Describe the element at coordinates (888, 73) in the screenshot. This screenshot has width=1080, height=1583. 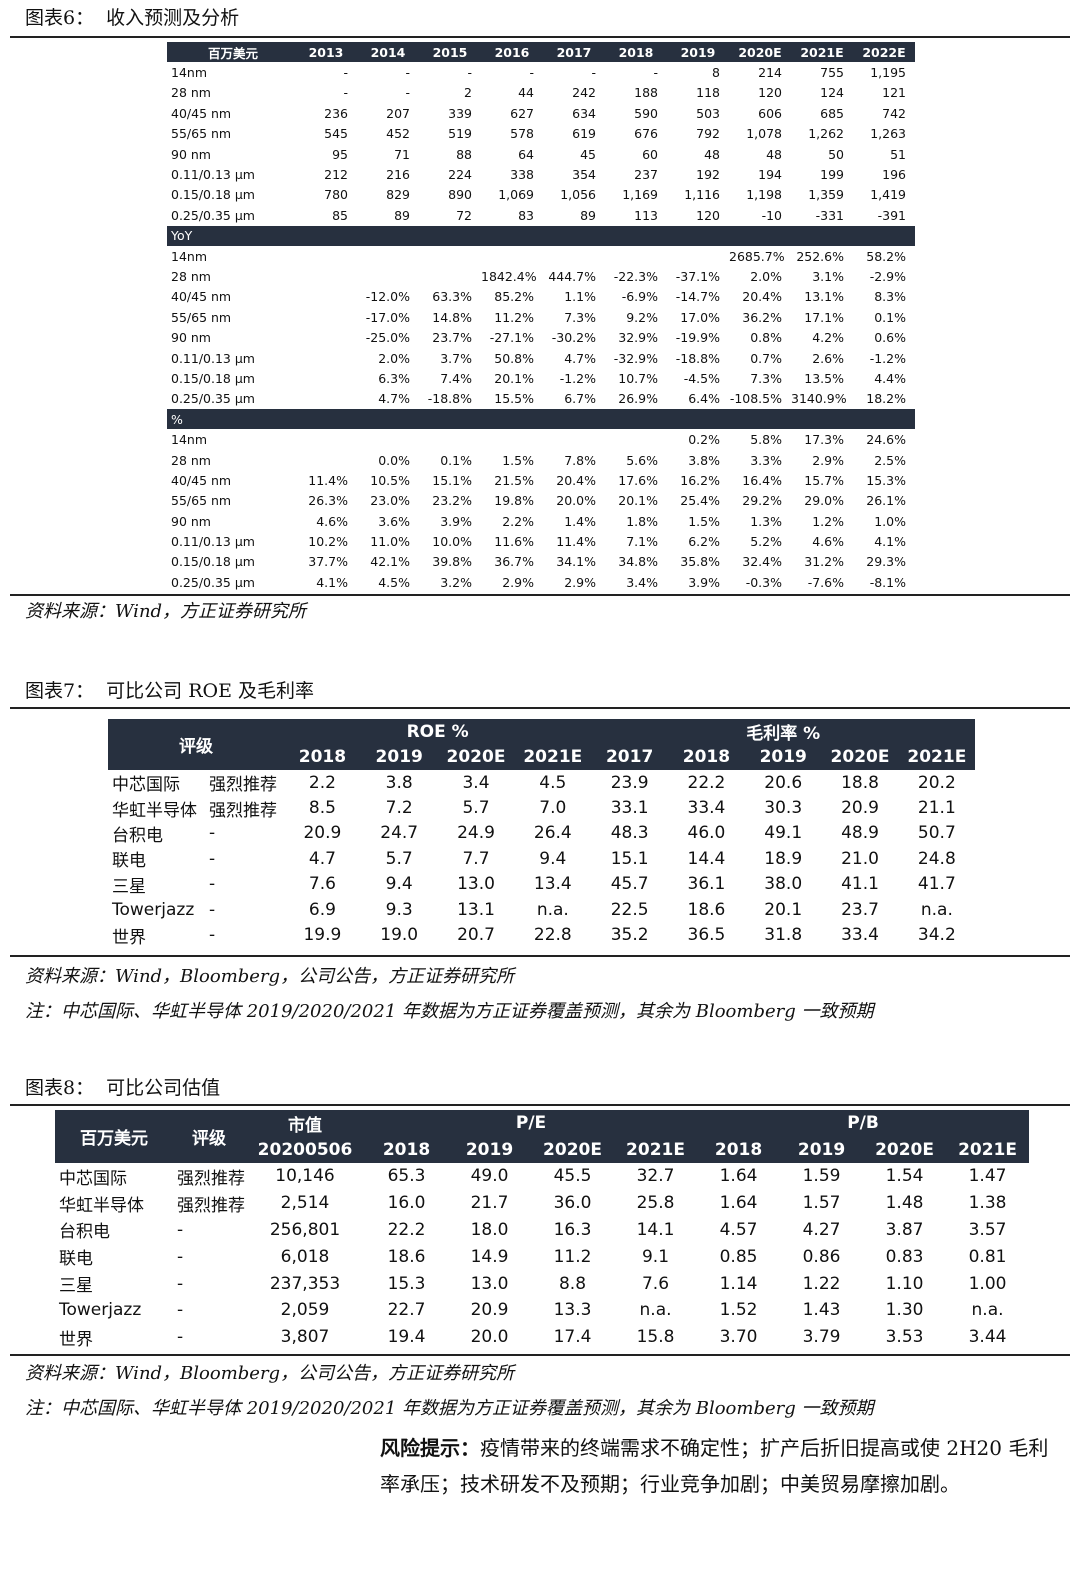
I see `cell: 1,195` at that location.